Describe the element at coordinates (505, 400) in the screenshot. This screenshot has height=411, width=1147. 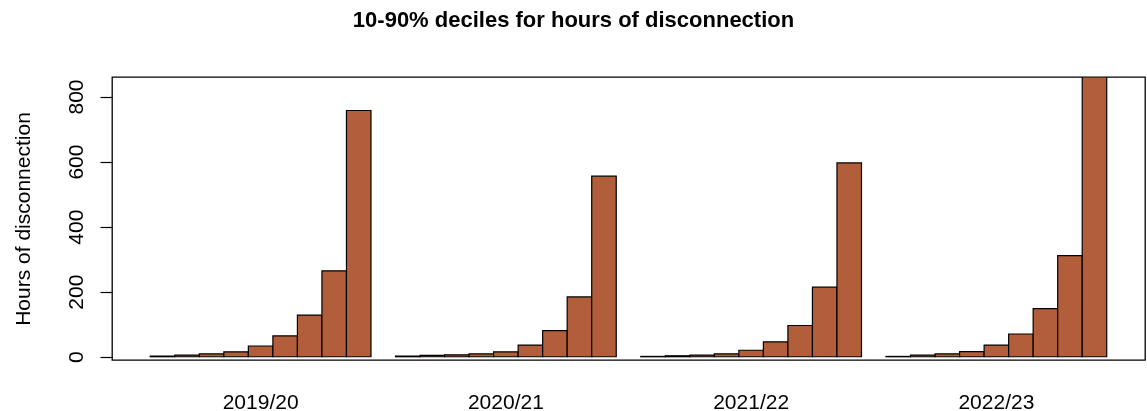
I see `x-tick-label: 2020/21` at that location.